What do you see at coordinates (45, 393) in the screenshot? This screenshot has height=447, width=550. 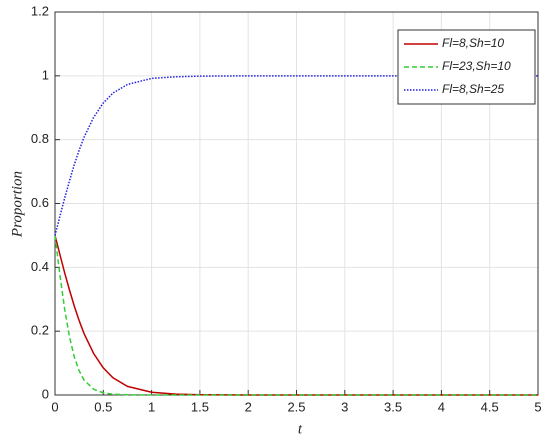 I see `y-tick-label: 0` at bounding box center [45, 393].